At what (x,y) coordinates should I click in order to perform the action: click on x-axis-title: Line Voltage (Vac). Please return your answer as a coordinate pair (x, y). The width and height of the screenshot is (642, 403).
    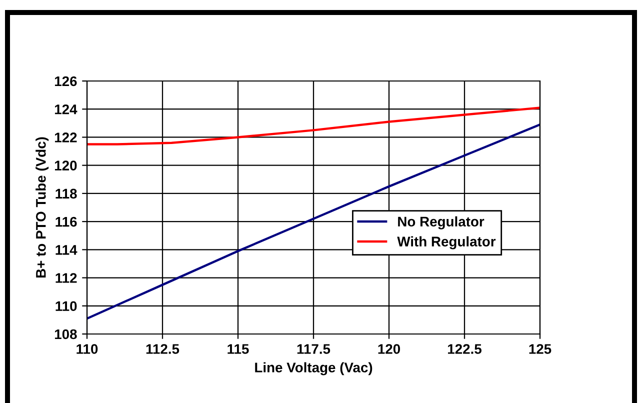
    Looking at the image, I should click on (313, 369).